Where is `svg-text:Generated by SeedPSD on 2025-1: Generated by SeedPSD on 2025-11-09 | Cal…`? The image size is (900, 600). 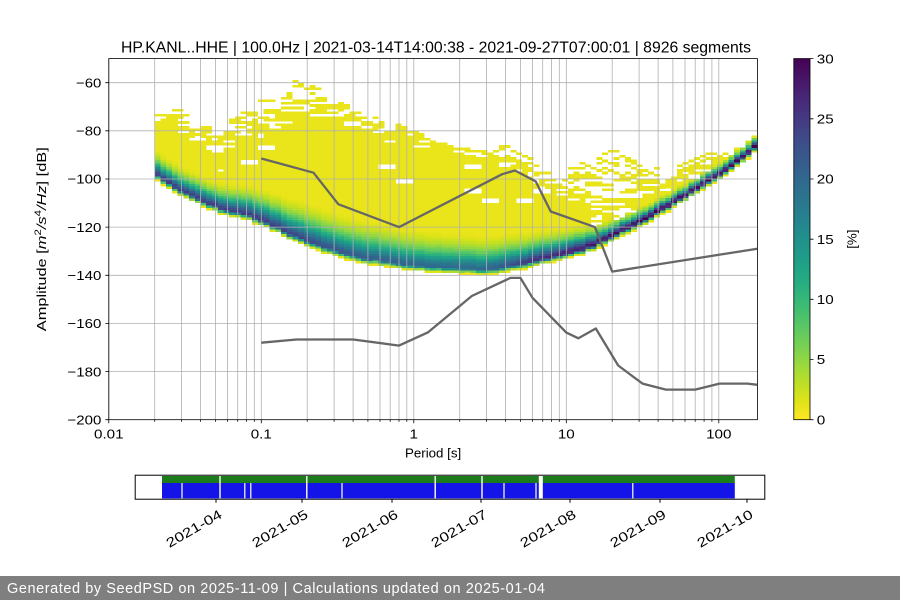 svg-text:Generated by SeedPSD on 2025-1: Generated by SeedPSD on 2025-11-09 | Cal… is located at coordinates (276, 589).